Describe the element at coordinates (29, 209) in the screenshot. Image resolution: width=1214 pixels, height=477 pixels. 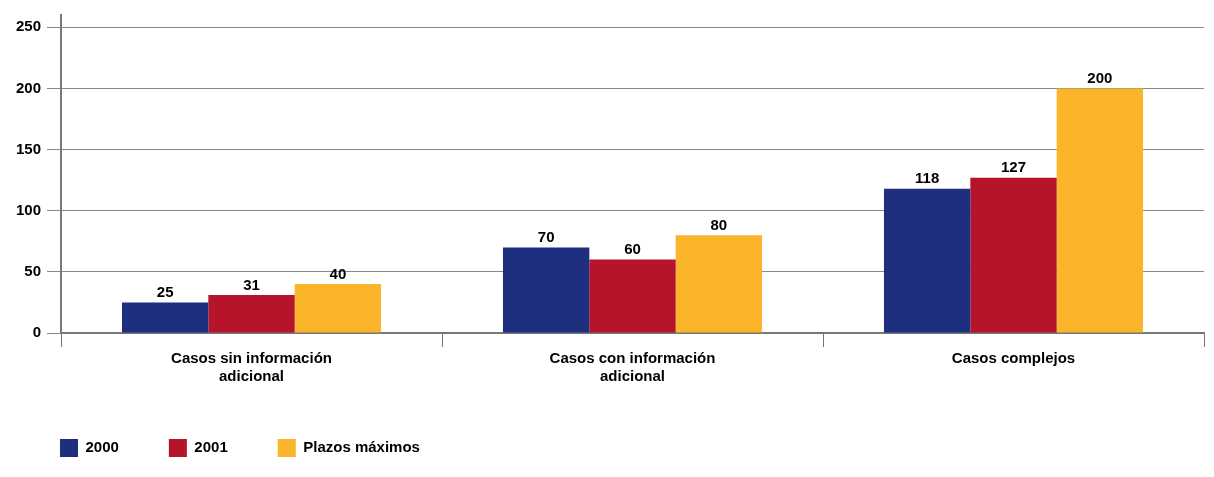
I see `y-tick-label: 100` at that location.